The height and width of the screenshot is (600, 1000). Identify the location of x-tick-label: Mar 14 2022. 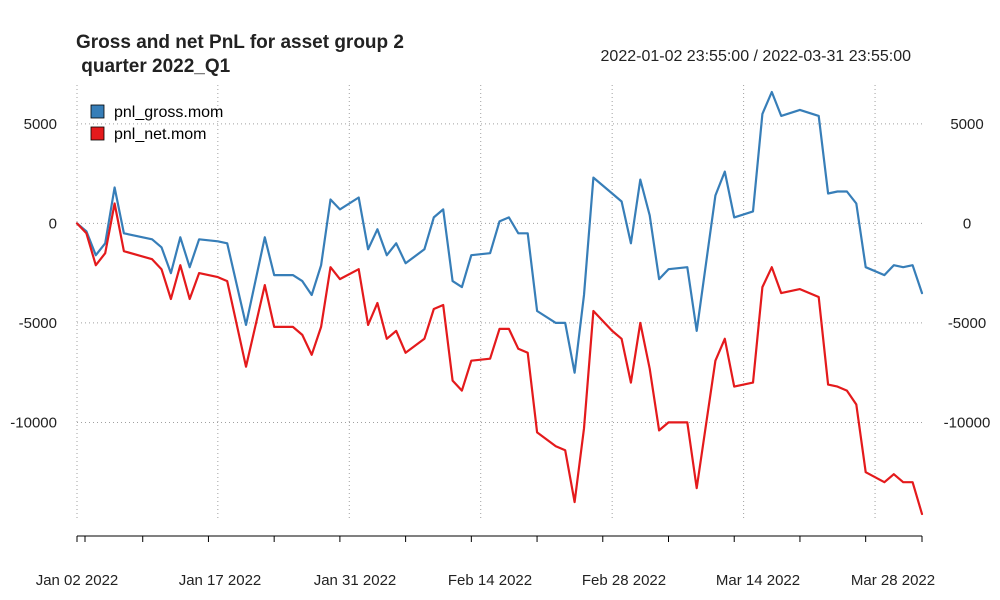
(758, 580).